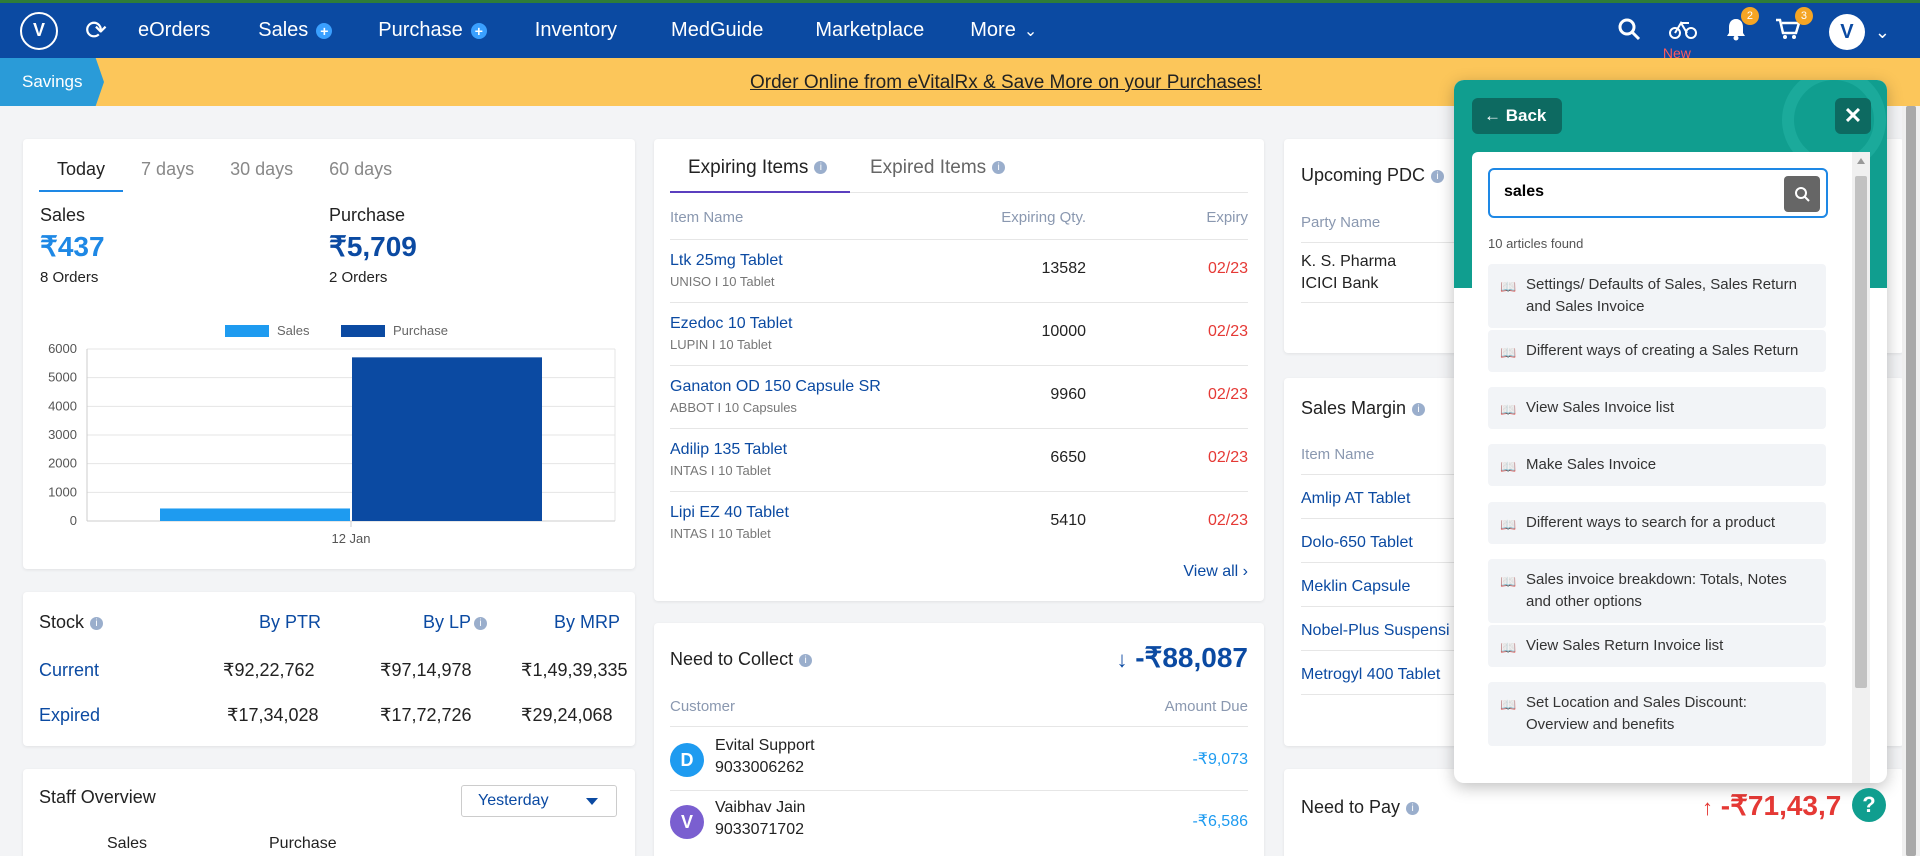  What do you see at coordinates (1356, 586) in the screenshot?
I see `margin-item: Meklin Capsule` at bounding box center [1356, 586].